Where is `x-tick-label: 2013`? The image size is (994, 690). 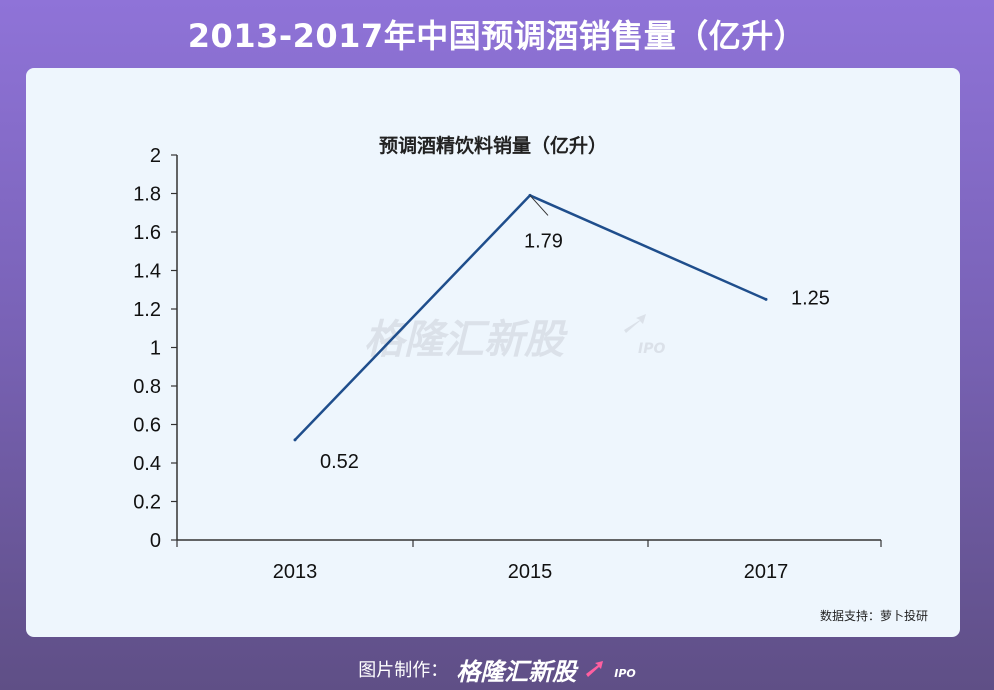
x-tick-label: 2013 is located at coordinates (295, 572).